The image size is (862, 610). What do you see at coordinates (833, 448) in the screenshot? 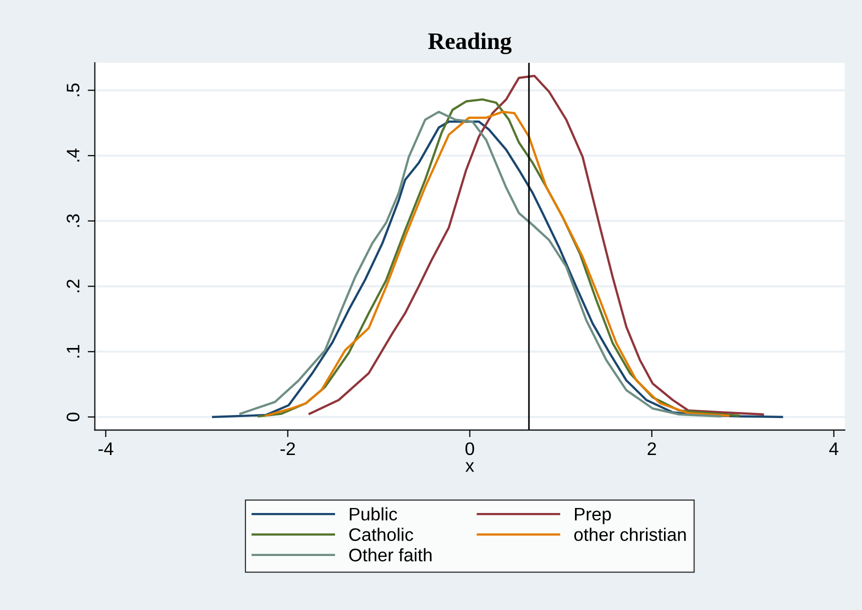
I see `x-tick-label: 4` at bounding box center [833, 448].